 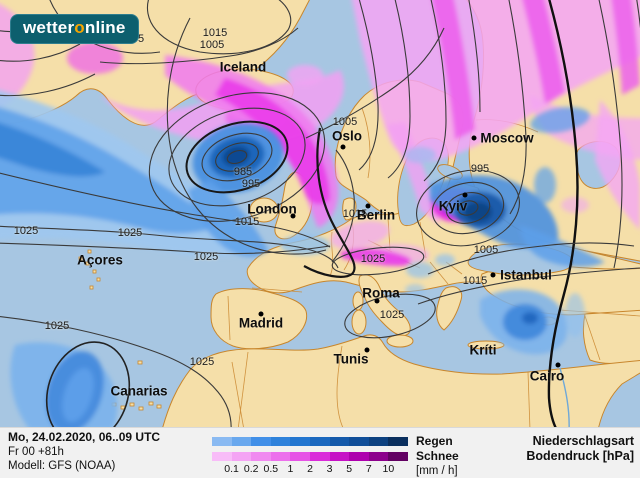 What do you see at coordinates (84, 437) in the screenshot?
I see `valid-datetime: Mo, 24.02.2020, 06..09 UTC` at bounding box center [84, 437].